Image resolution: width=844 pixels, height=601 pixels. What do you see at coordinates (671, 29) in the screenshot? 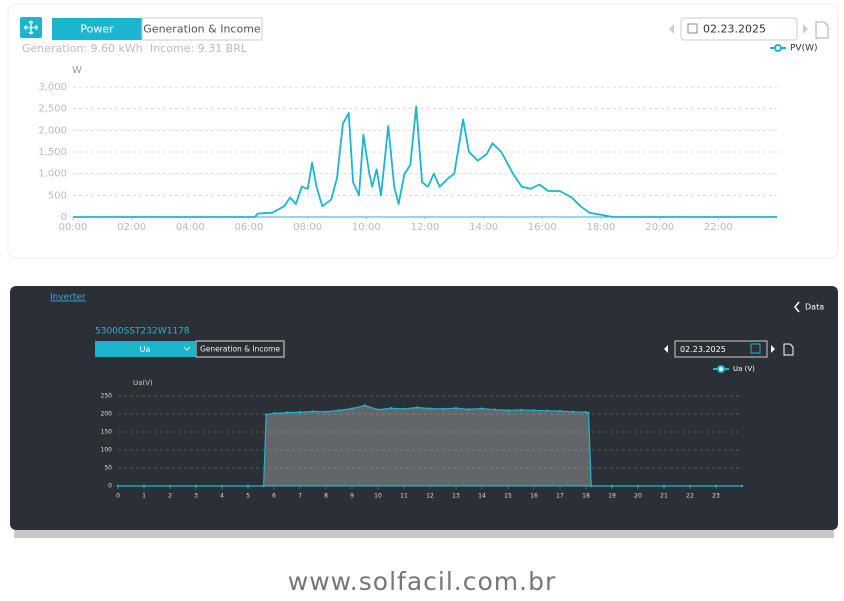
I see `prev-date` at bounding box center [671, 29].